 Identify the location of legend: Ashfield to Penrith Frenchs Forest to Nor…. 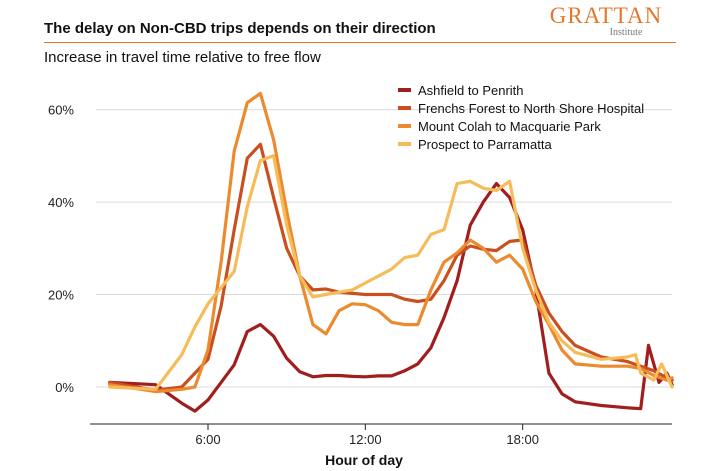
(521, 117).